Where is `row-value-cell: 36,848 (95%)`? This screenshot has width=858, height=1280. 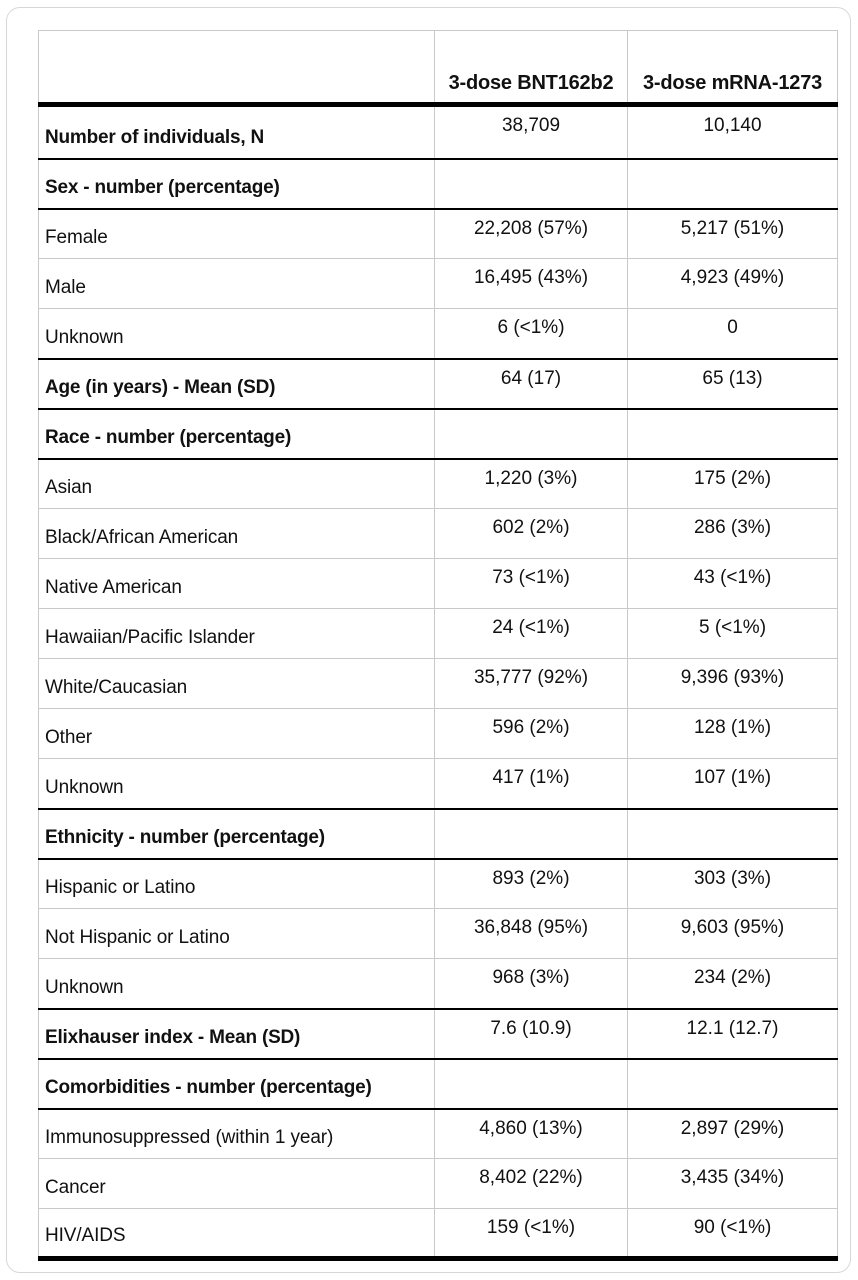
row-value-cell: 36,848 (95%) is located at coordinates (531, 933).